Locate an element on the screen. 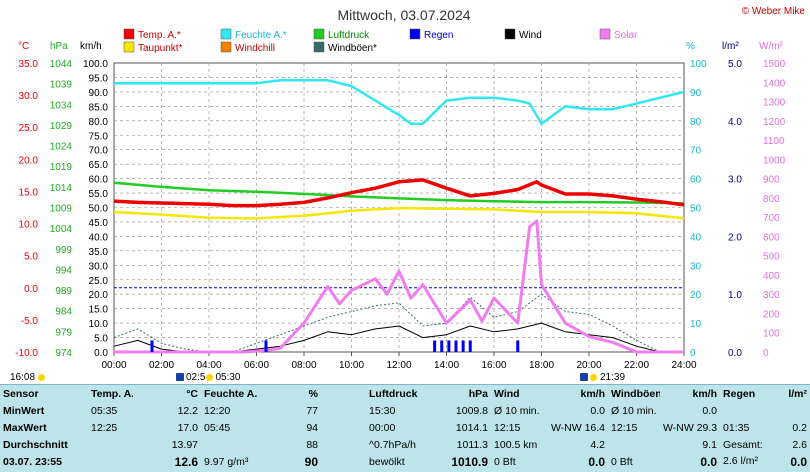  wind-desc: Ø 10 min. is located at coordinates (517, 410).